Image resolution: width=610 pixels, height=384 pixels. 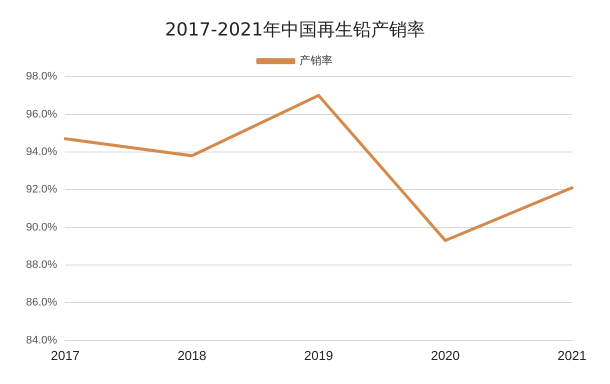 I want to click on y-tick-label: 84.0%, so click(x=42, y=340).